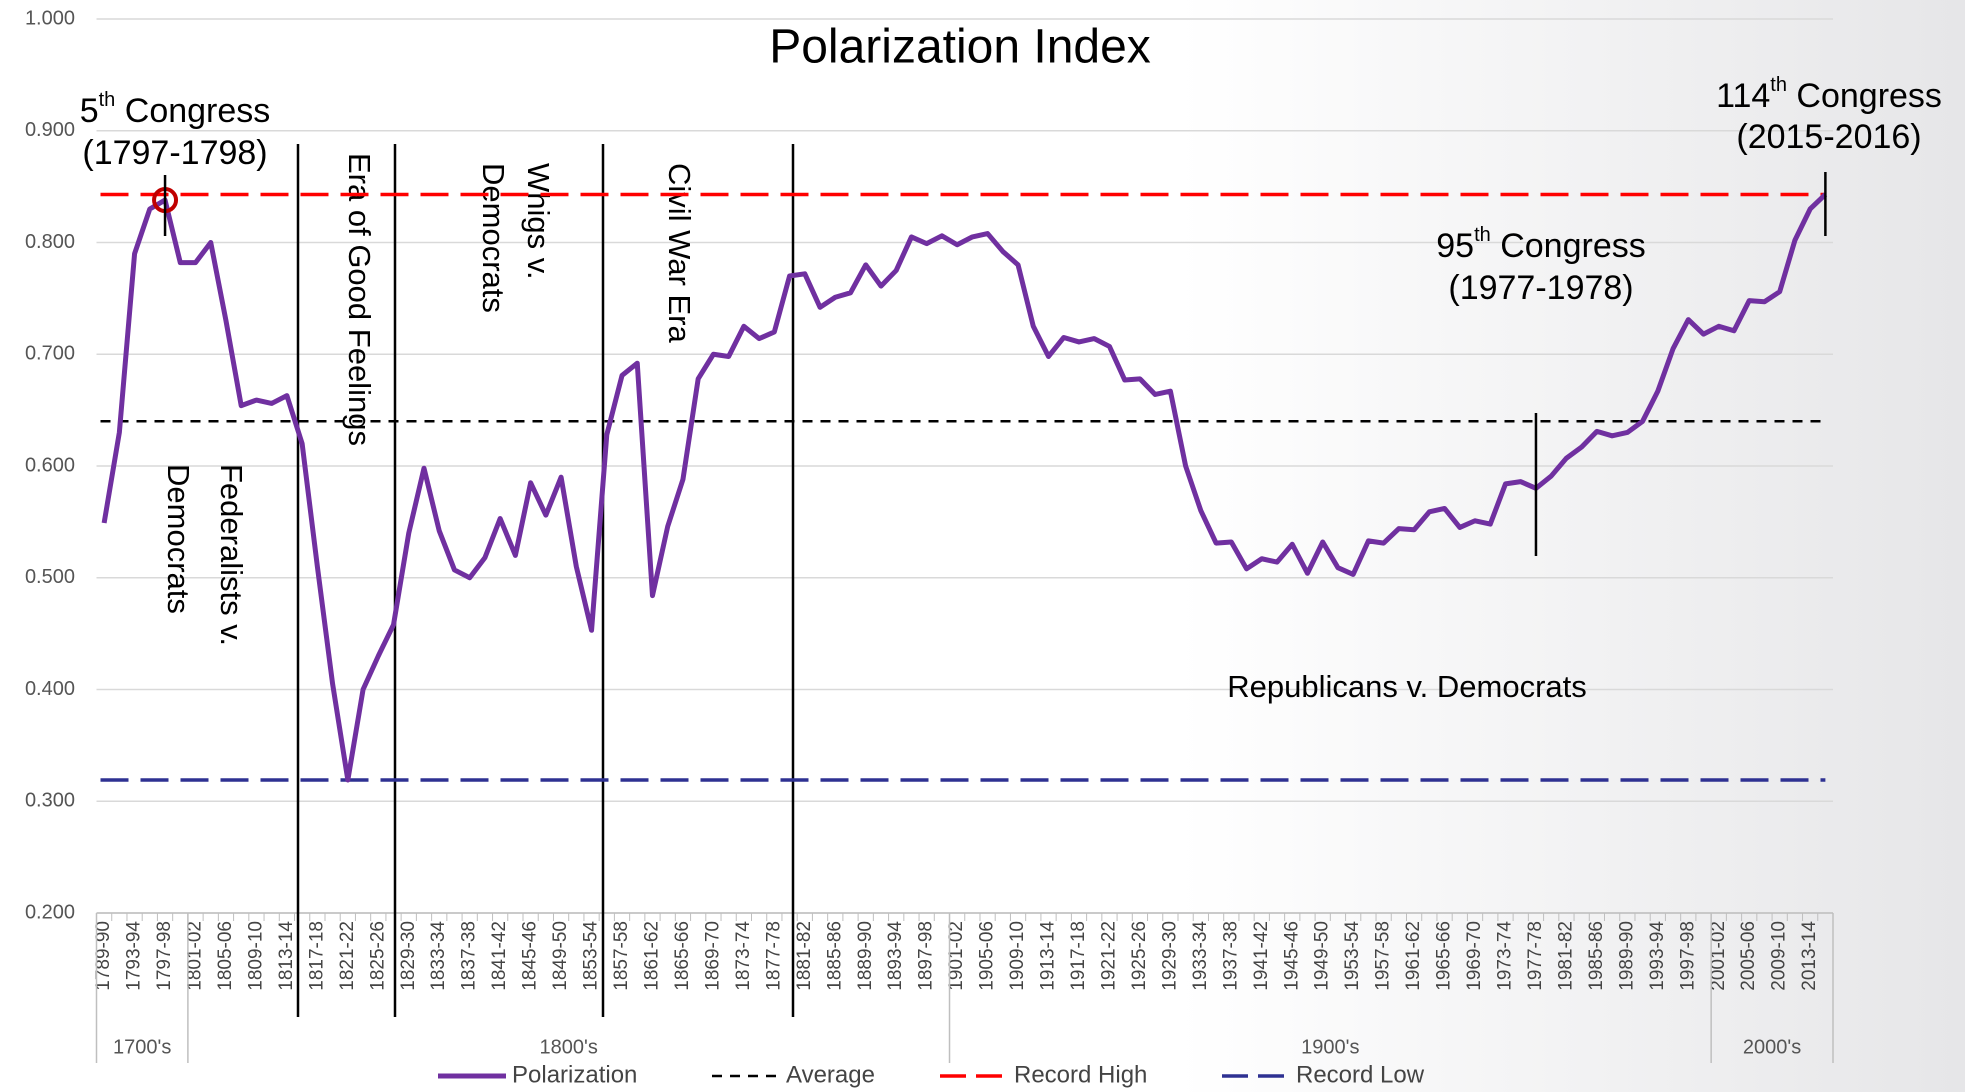 This screenshot has width=1965, height=1092. Describe the element at coordinates (1322, 956) in the screenshot. I see `x-tick-label: 1949-50` at that location.